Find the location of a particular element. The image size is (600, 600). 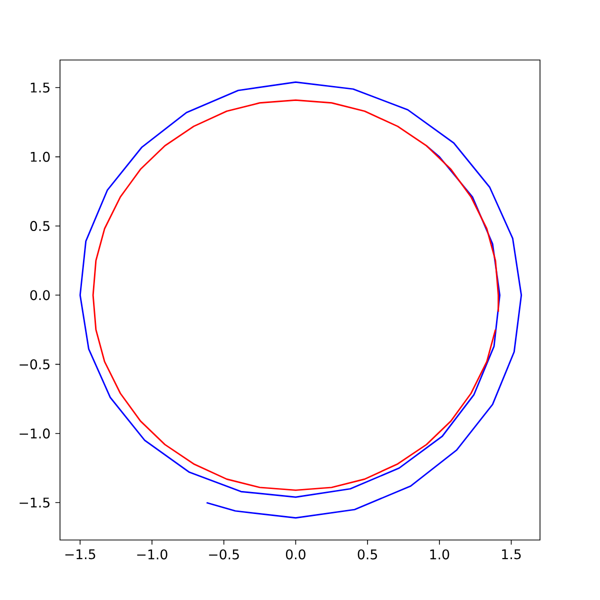

y-tick-label: −0.5 is located at coordinates (35, 364).